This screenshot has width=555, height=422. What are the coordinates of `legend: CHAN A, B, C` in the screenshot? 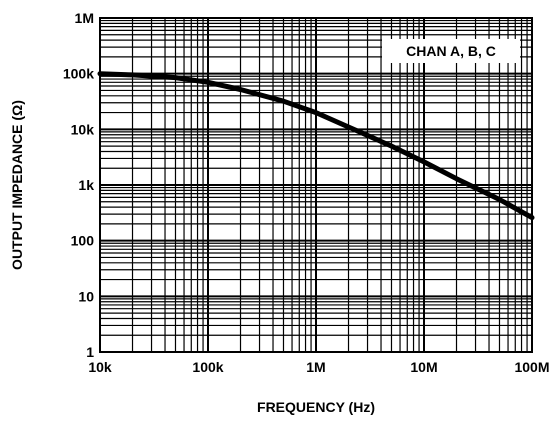 It's located at (451, 51).